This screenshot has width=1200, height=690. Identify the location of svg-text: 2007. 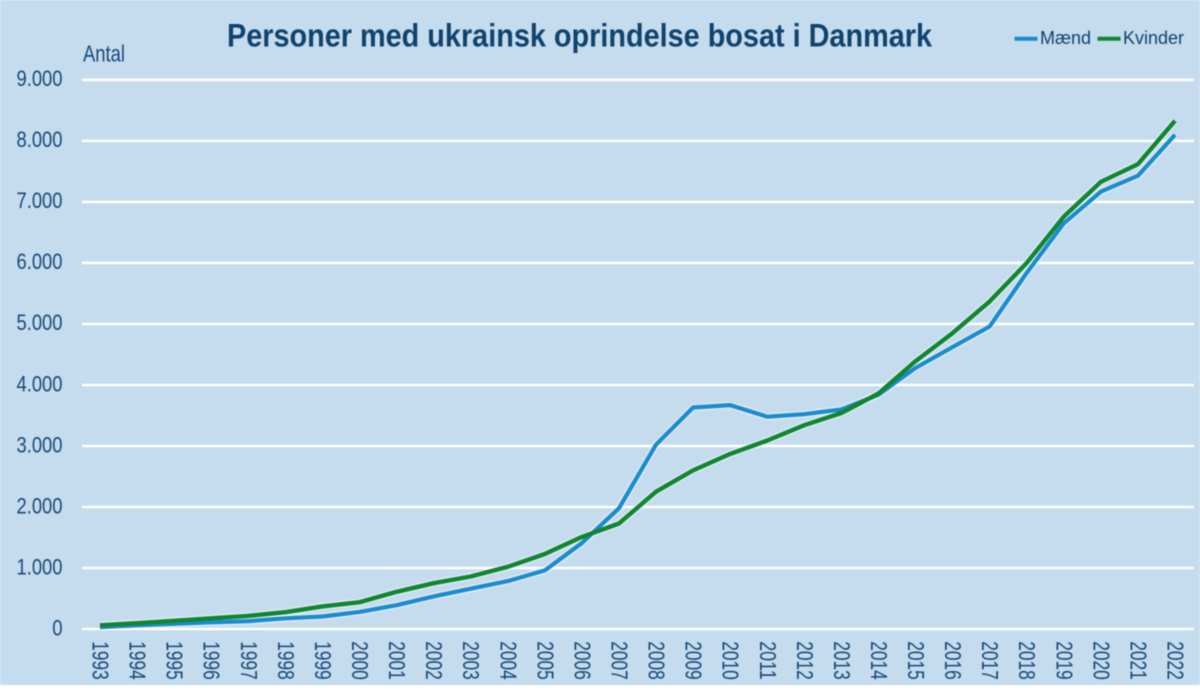
(620, 660).